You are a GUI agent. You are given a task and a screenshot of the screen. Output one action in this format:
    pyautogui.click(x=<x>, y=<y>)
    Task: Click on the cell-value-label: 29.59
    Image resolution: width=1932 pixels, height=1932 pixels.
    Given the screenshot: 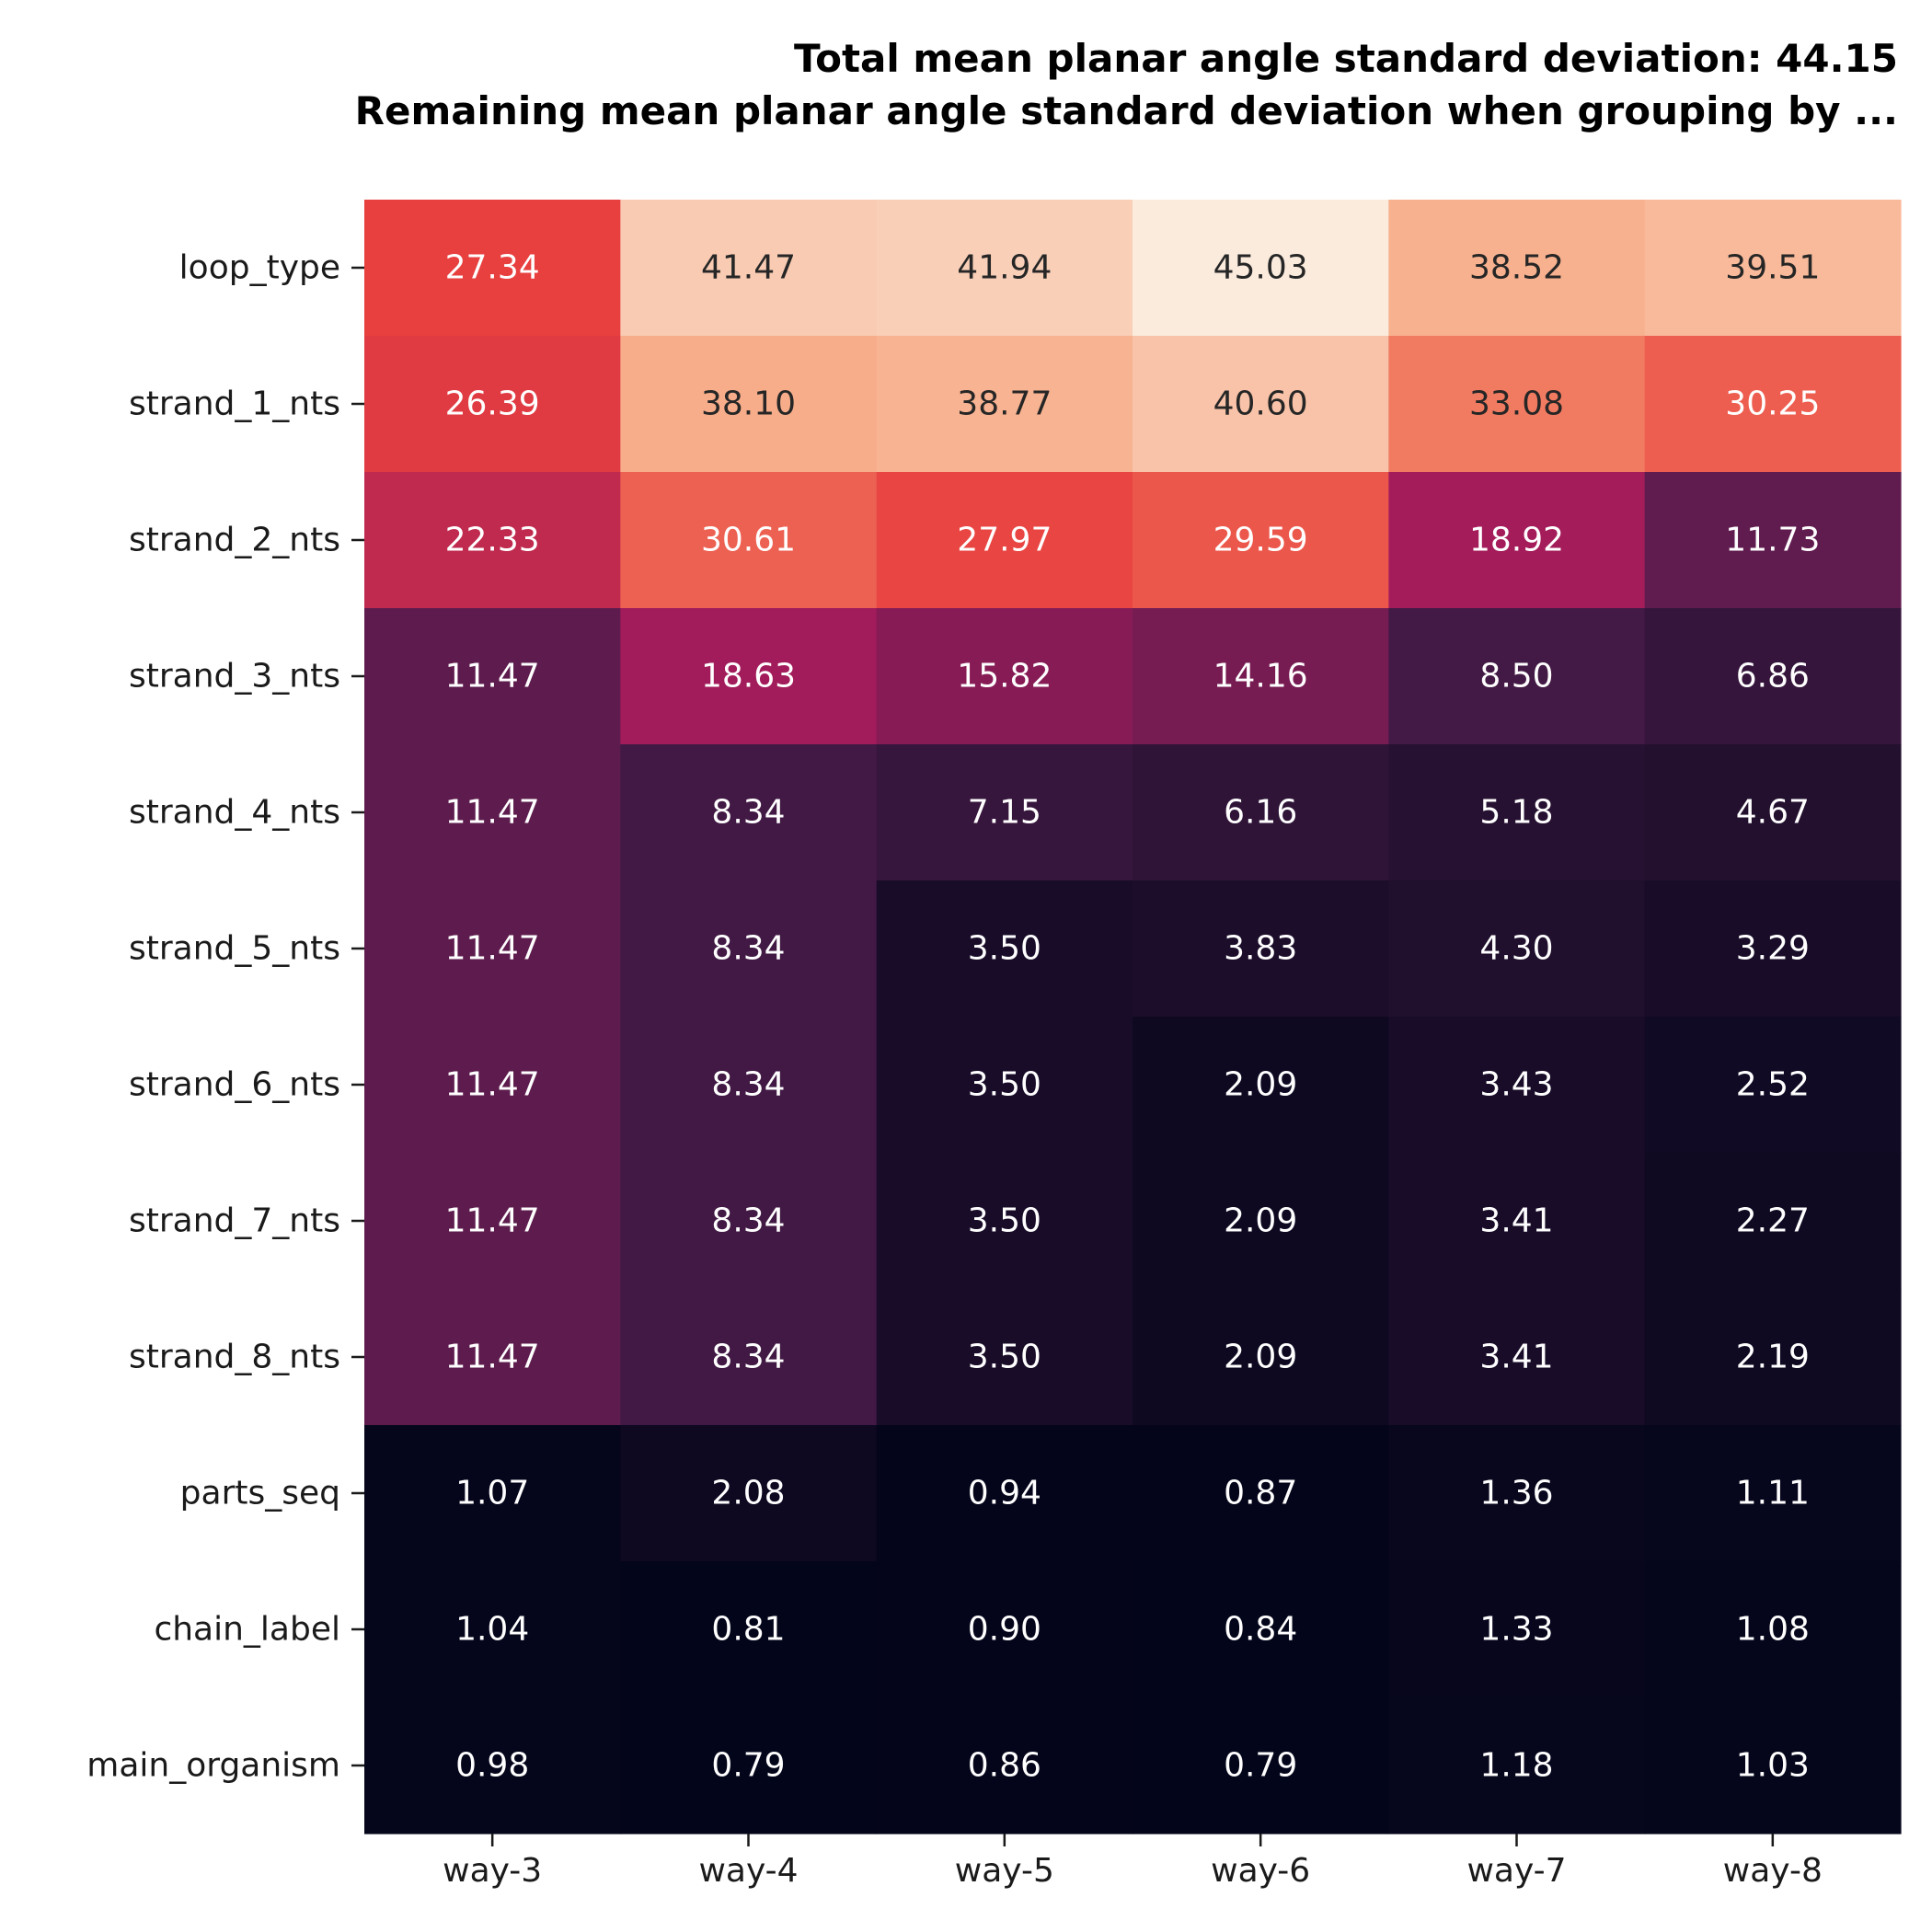 What is the action you would take?
    pyautogui.click(x=1260, y=540)
    